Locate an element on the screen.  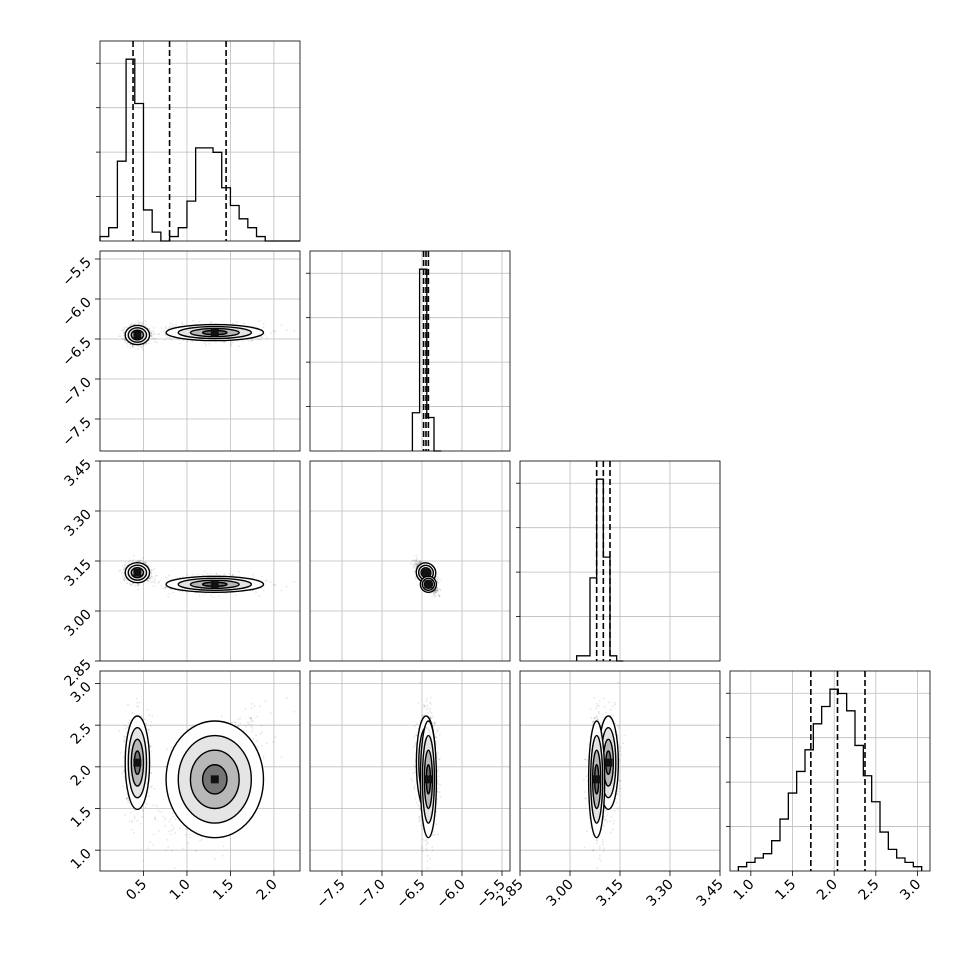
density-peak-c0 is located at coordinates (426, 572).